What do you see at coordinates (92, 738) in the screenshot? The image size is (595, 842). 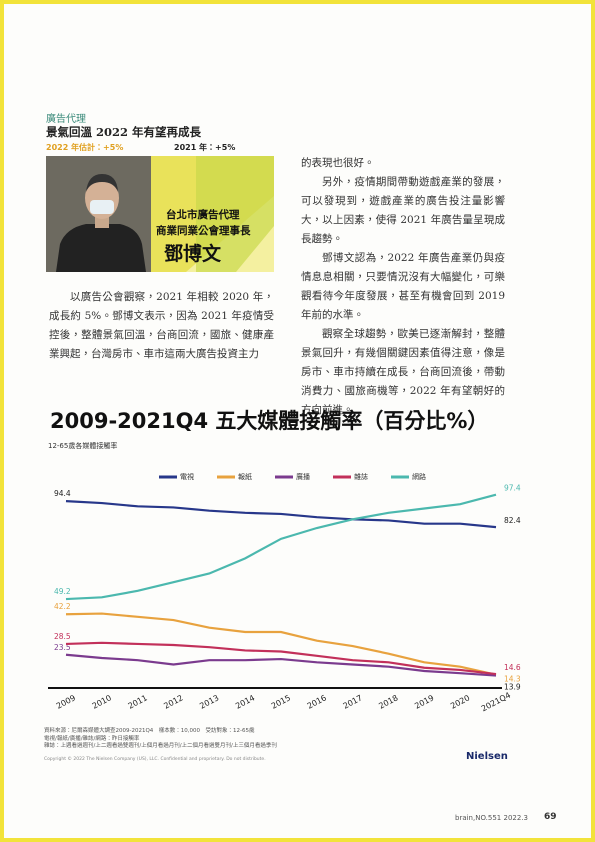 I see `note: 電視/報紙/廣播/雜誌/網路：昨日接觸率` at bounding box center [92, 738].